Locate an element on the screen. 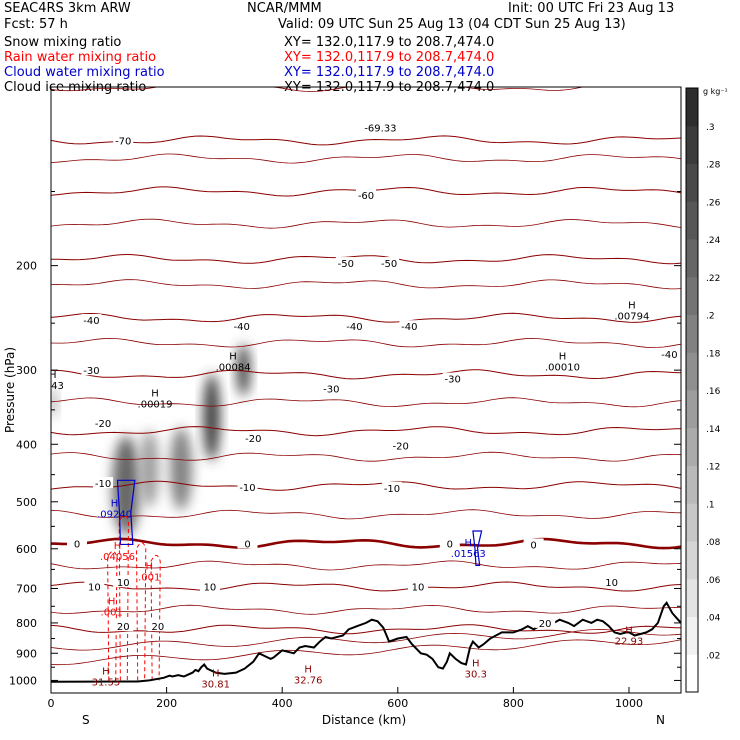 This screenshot has width=740, height=740. contour-label-2: -60 is located at coordinates (366, 196).